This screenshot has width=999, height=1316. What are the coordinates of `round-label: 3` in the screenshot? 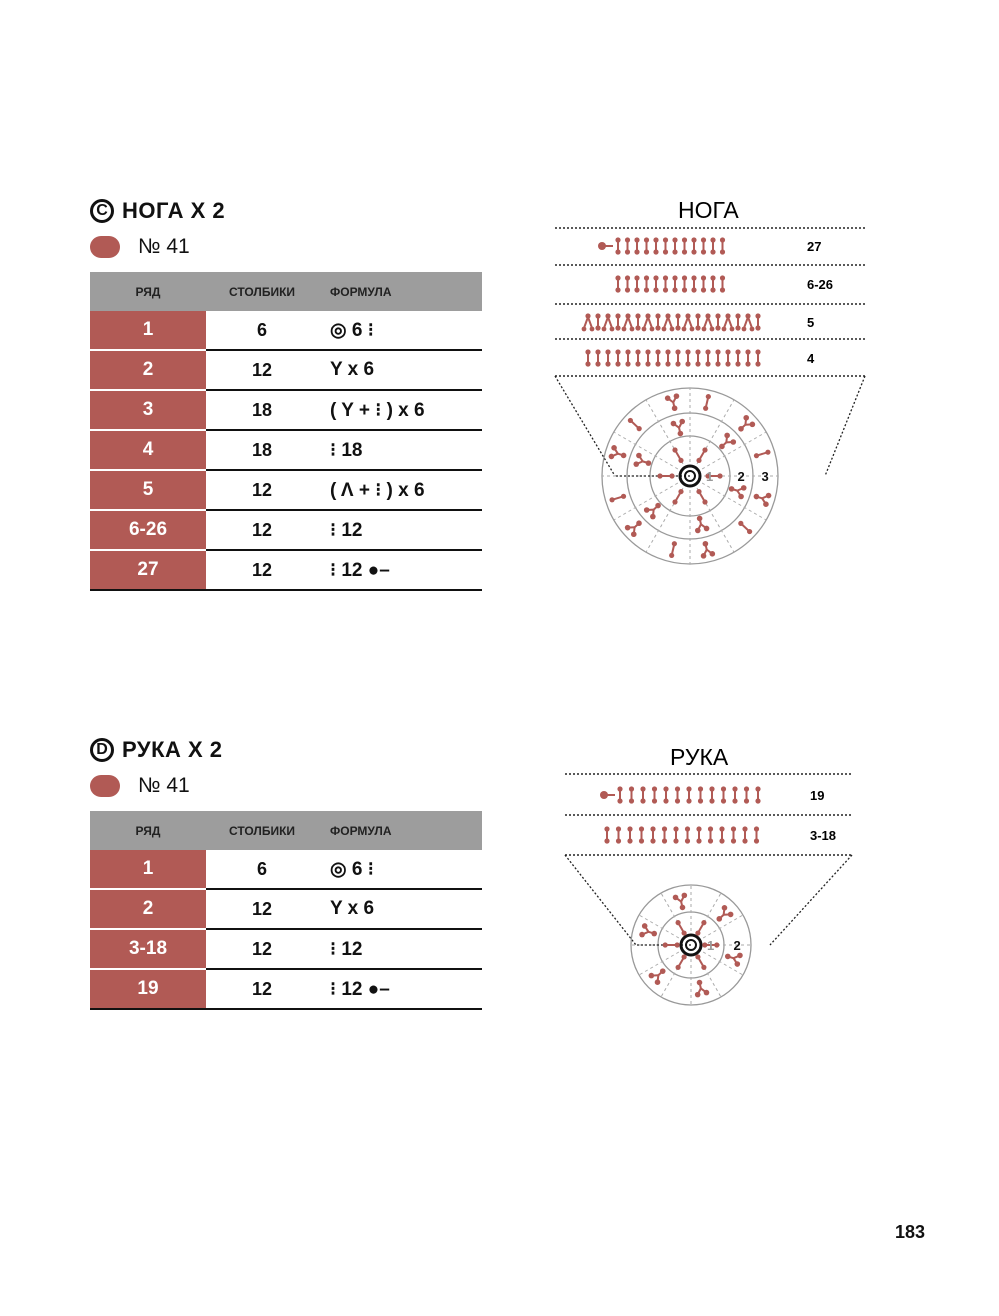 It's located at (765, 476).